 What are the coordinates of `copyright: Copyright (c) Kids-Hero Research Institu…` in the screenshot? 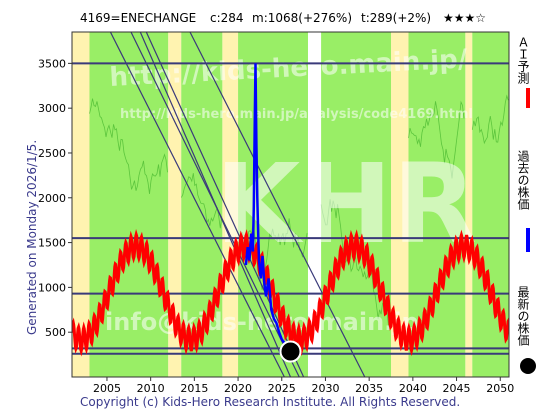 It's located at (270, 402).